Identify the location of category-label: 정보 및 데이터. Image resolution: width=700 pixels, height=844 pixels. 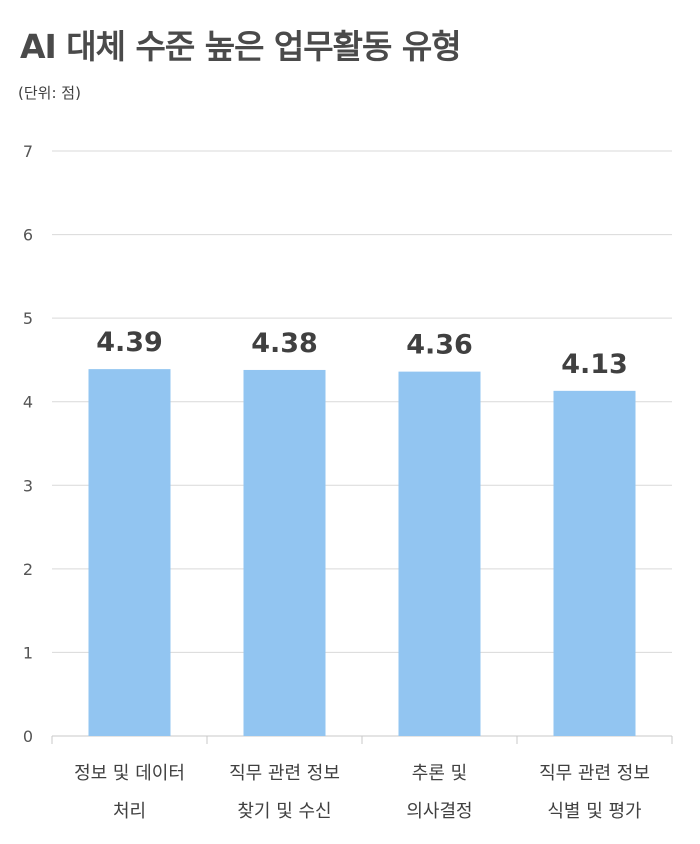
(129, 773).